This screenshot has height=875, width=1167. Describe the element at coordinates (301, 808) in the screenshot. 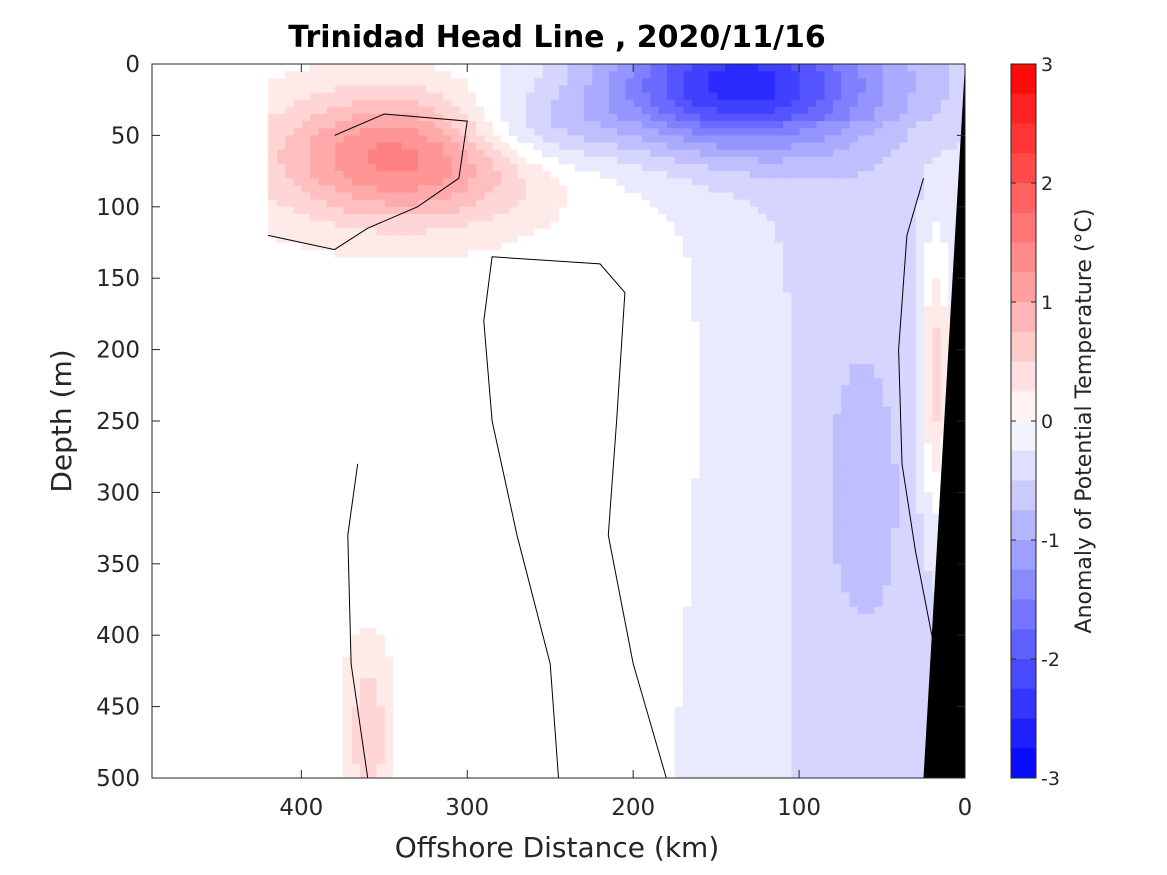

I see `x-tick-label: 400` at that location.